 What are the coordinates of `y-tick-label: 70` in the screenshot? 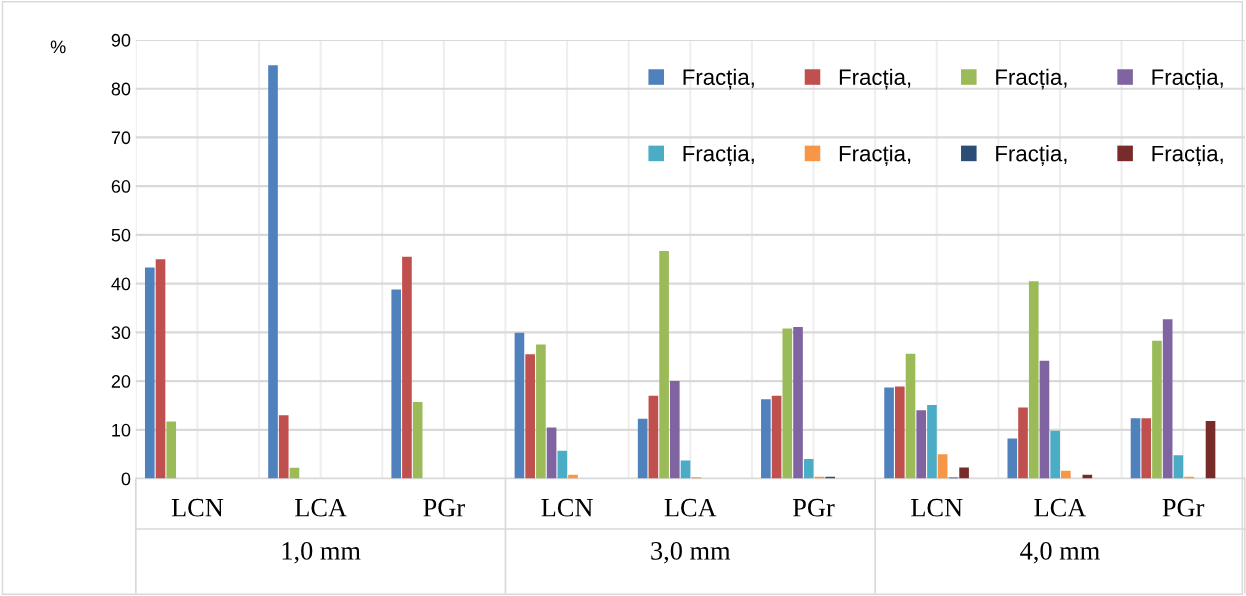 It's located at (121, 138).